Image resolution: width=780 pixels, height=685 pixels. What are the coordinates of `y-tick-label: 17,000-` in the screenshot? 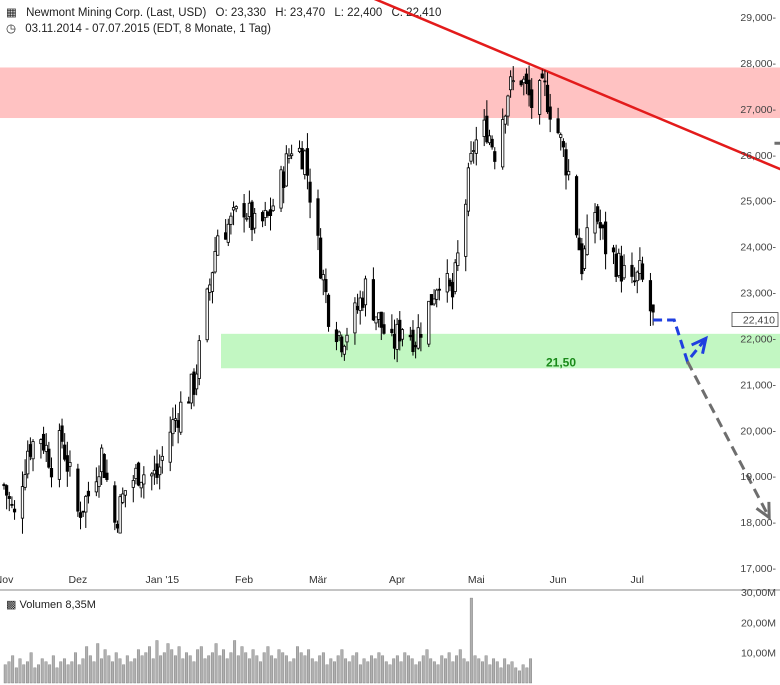 It's located at (758, 569).